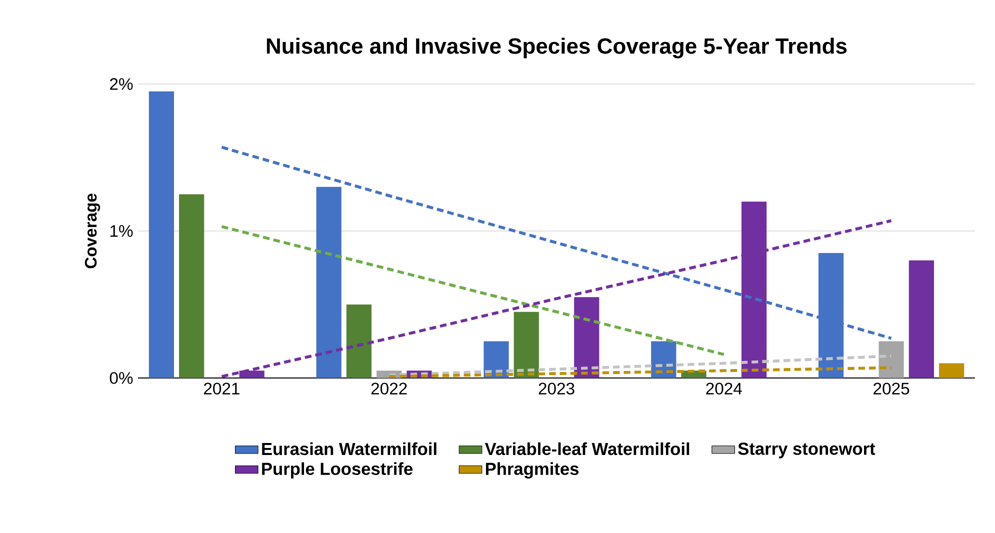 Image resolution: width=995 pixels, height=533 pixels. Describe the element at coordinates (121, 231) in the screenshot. I see `y-tick-label: 1%` at that location.